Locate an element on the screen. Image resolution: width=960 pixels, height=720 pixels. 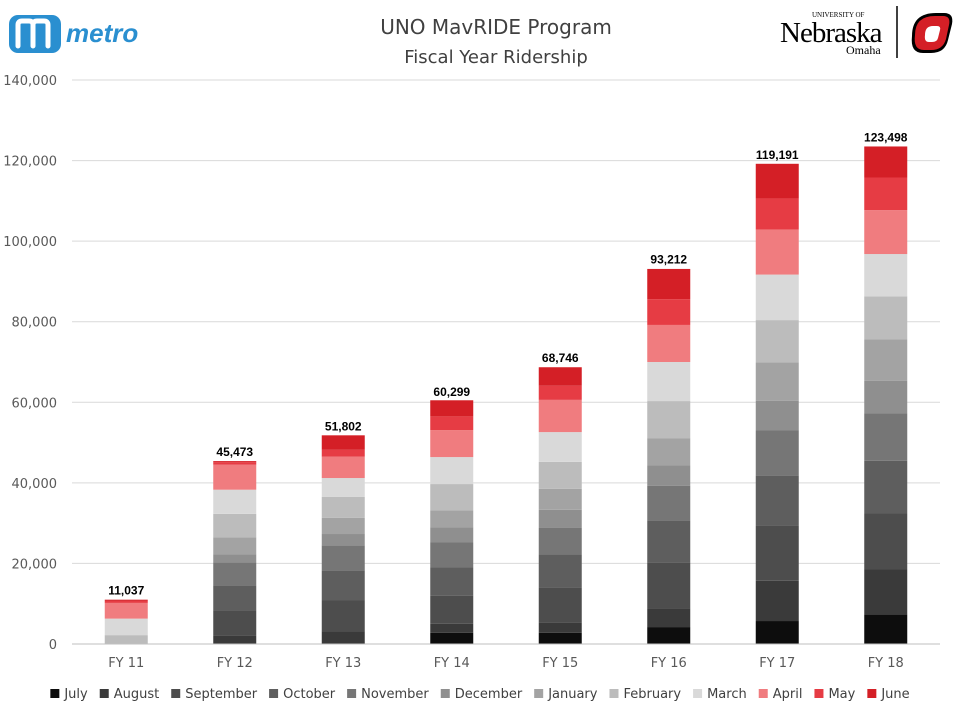
y-tick-label: 20,000 is located at coordinates (35, 564).